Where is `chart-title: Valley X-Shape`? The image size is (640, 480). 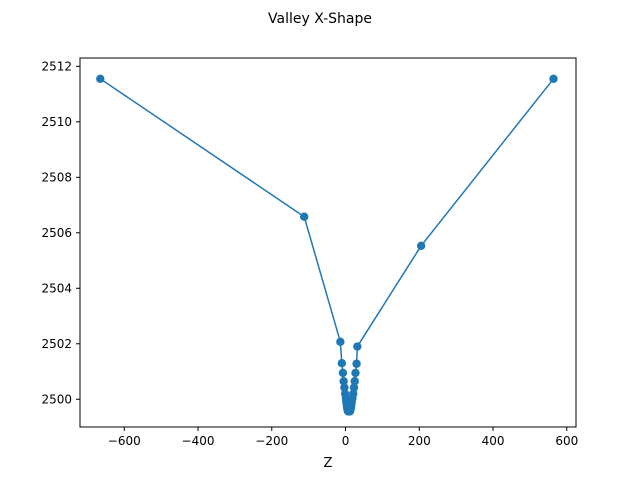 chart-title: Valley X-Shape is located at coordinates (320, 19).